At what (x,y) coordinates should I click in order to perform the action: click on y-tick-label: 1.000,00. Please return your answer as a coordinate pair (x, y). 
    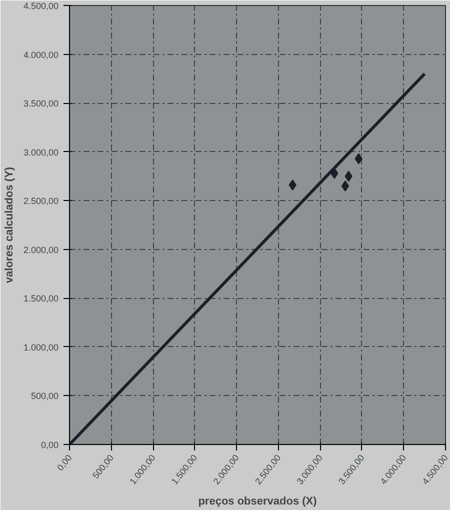
    Looking at the image, I should click on (41, 347).